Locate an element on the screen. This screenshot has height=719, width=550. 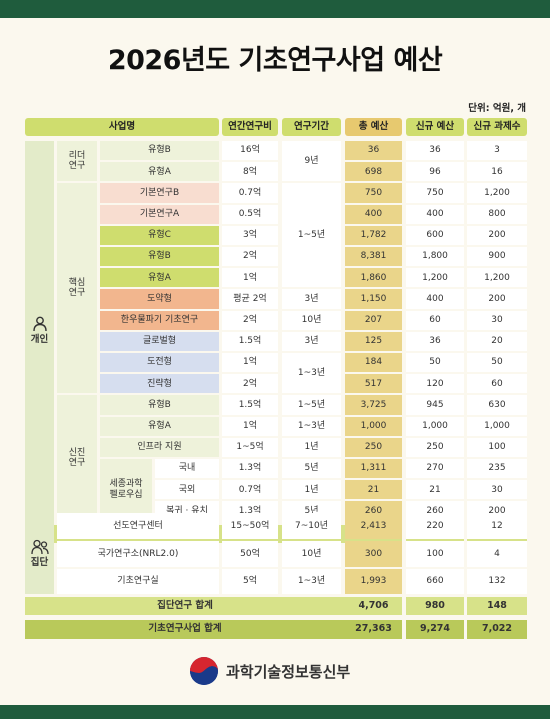
row-name: 국외 is located at coordinates (187, 490).